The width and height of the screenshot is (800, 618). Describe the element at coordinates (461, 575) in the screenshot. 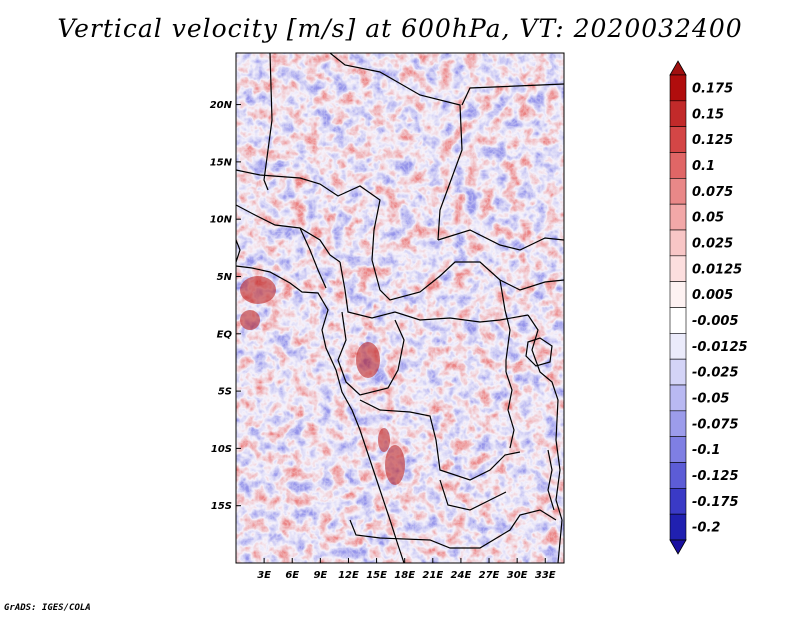

I see `lon-tick-label: 24E` at that location.